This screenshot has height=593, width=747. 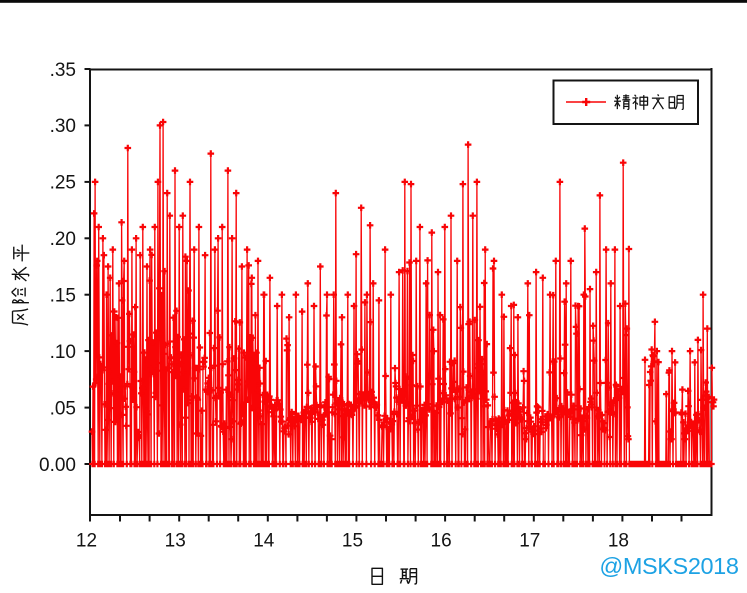 I want to click on svg-text: .10, so click(x=63, y=352).